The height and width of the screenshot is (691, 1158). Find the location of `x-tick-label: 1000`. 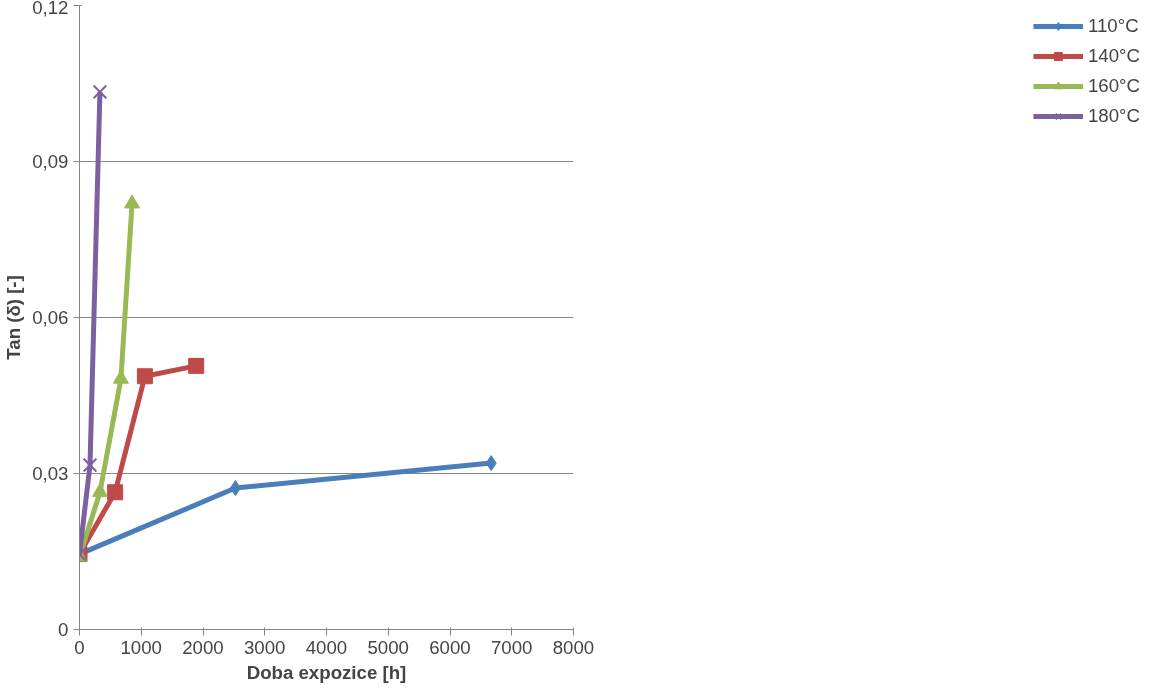

x-tick-label: 1000 is located at coordinates (141, 647).